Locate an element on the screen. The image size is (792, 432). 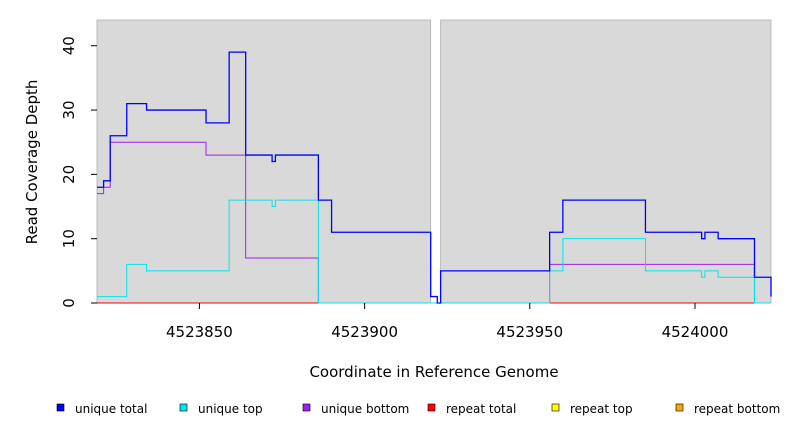
x-tick-label: 4523950 is located at coordinates (529, 332).